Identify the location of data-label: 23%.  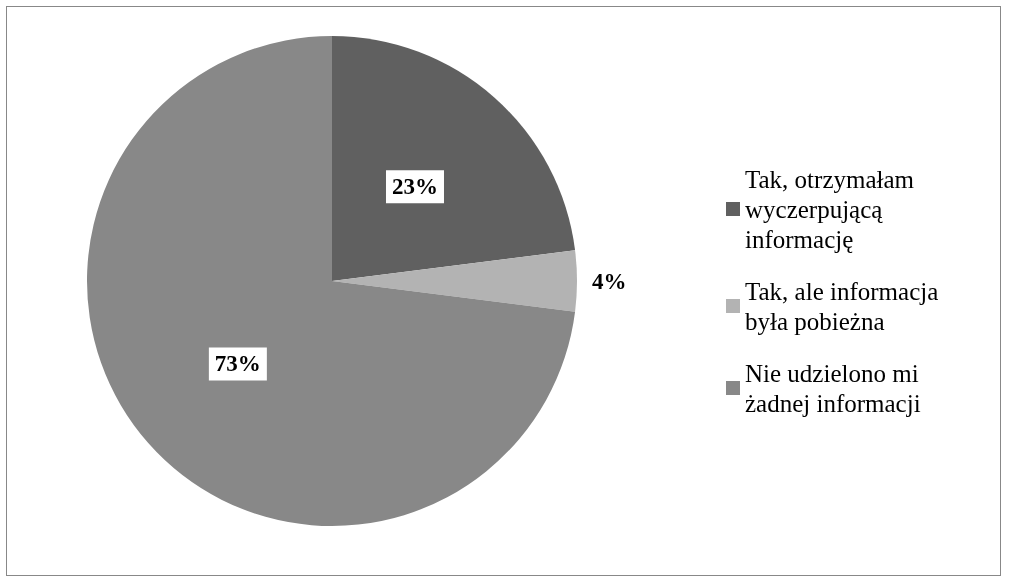
(414, 187).